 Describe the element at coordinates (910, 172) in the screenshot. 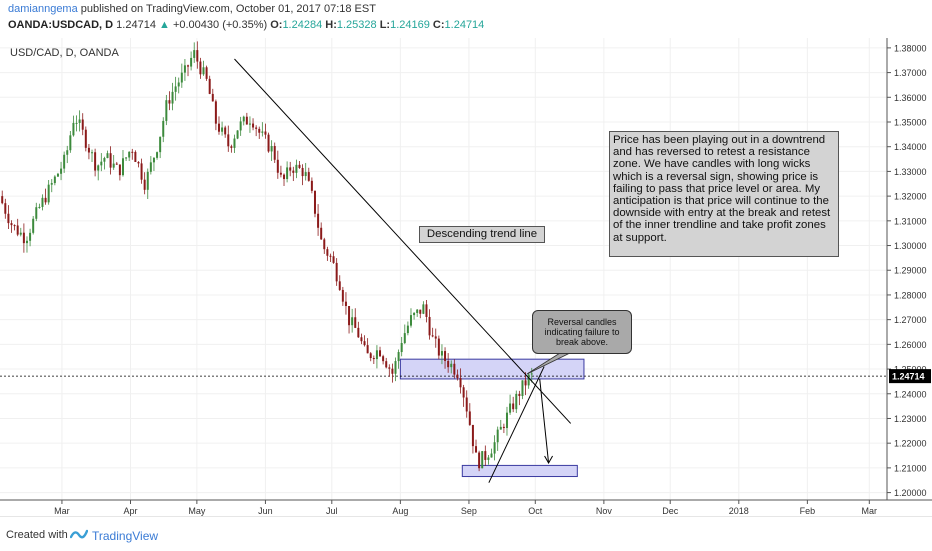

I see `price-tick-label: 1.33000` at that location.